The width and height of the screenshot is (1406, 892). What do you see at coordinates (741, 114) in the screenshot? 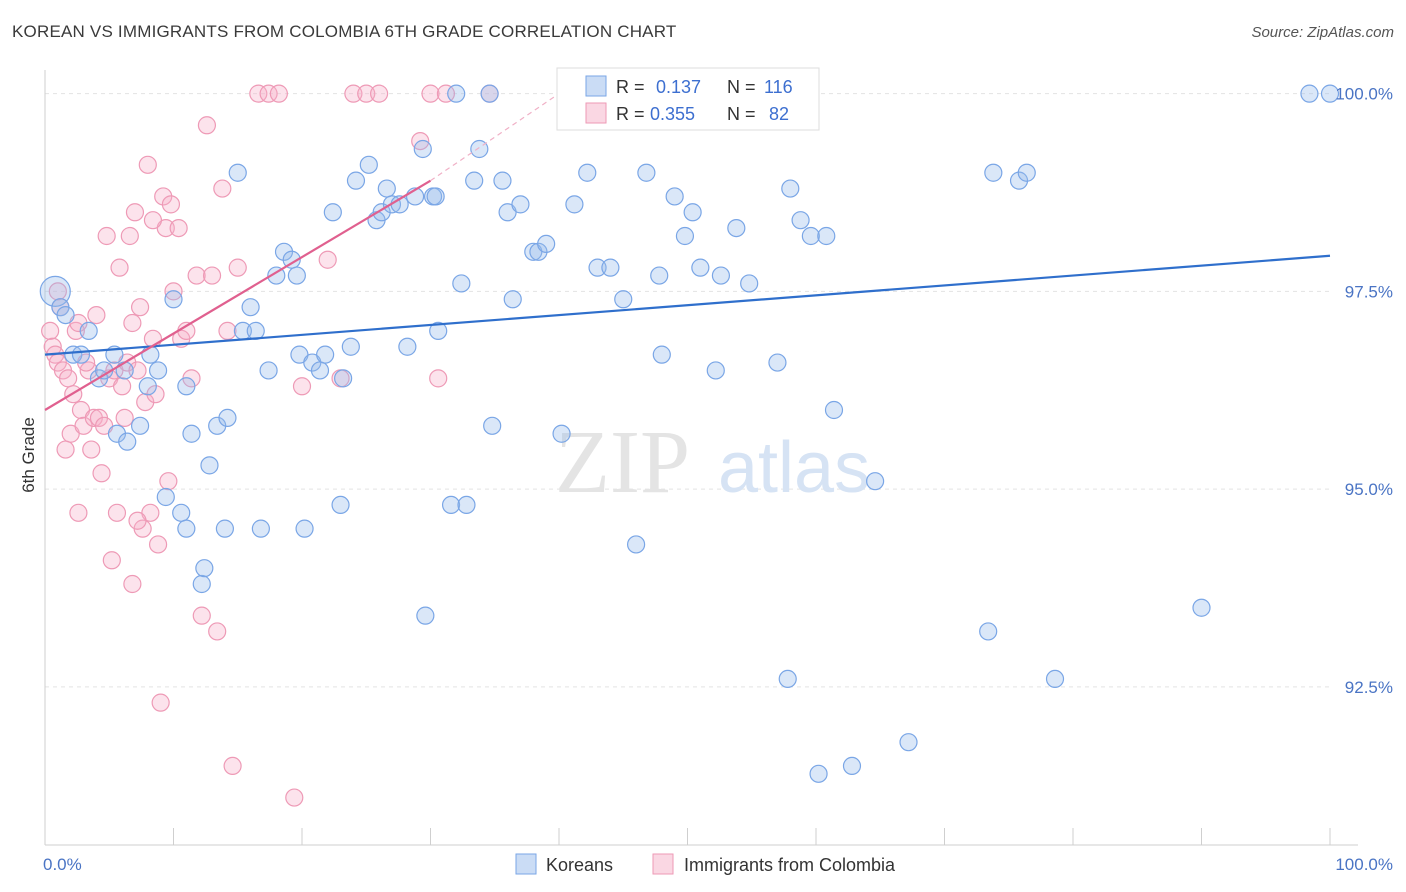
I see `legend-n-label-2: N =` at bounding box center [741, 114].